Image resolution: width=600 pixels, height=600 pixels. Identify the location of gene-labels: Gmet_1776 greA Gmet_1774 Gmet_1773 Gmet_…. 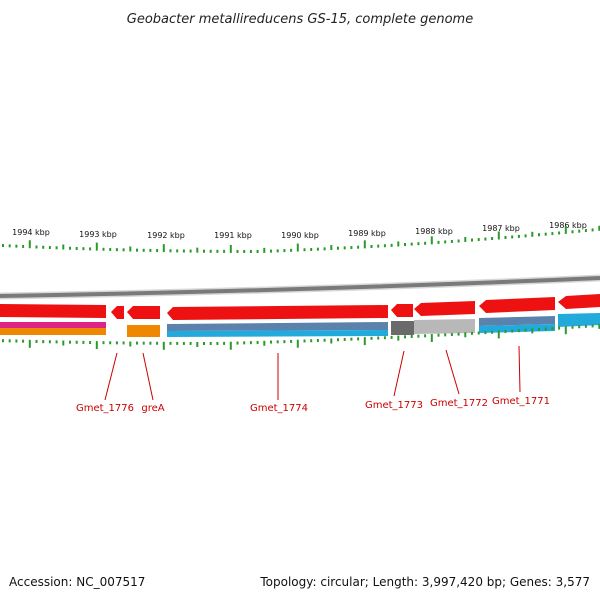
(313, 405).